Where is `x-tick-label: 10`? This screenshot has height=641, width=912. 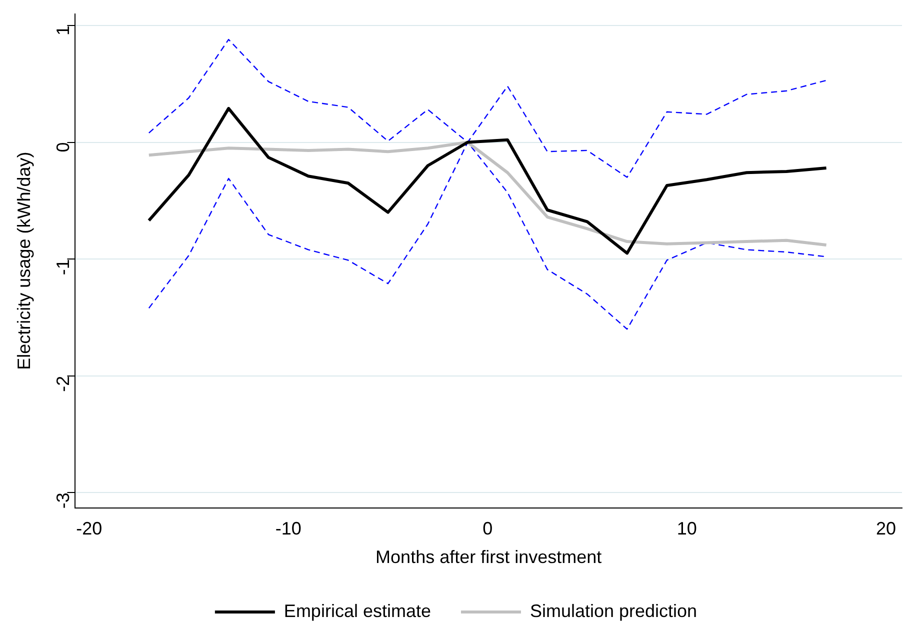
x-tick-label: 10 is located at coordinates (686, 528).